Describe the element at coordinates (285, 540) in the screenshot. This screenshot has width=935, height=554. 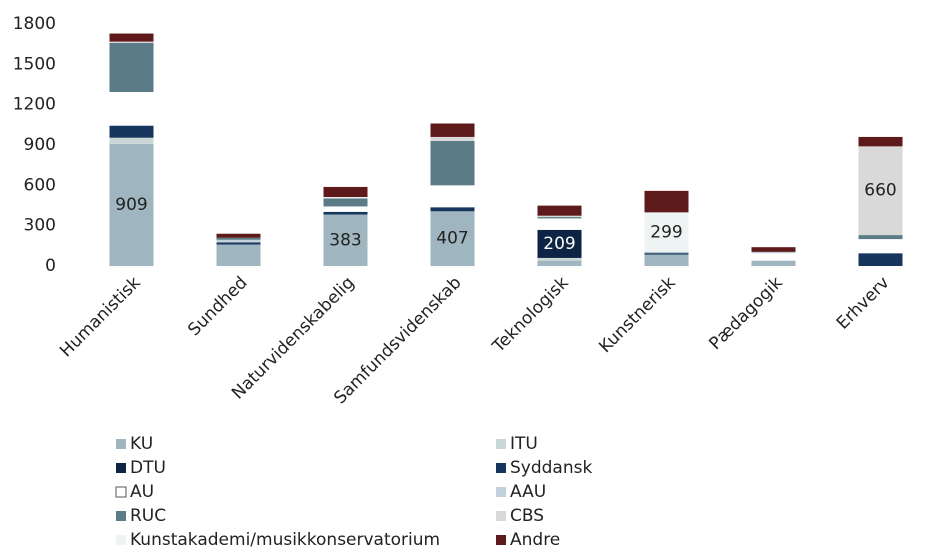
I see `legend-label: Kunstakademi/musikkonservatorium` at that location.